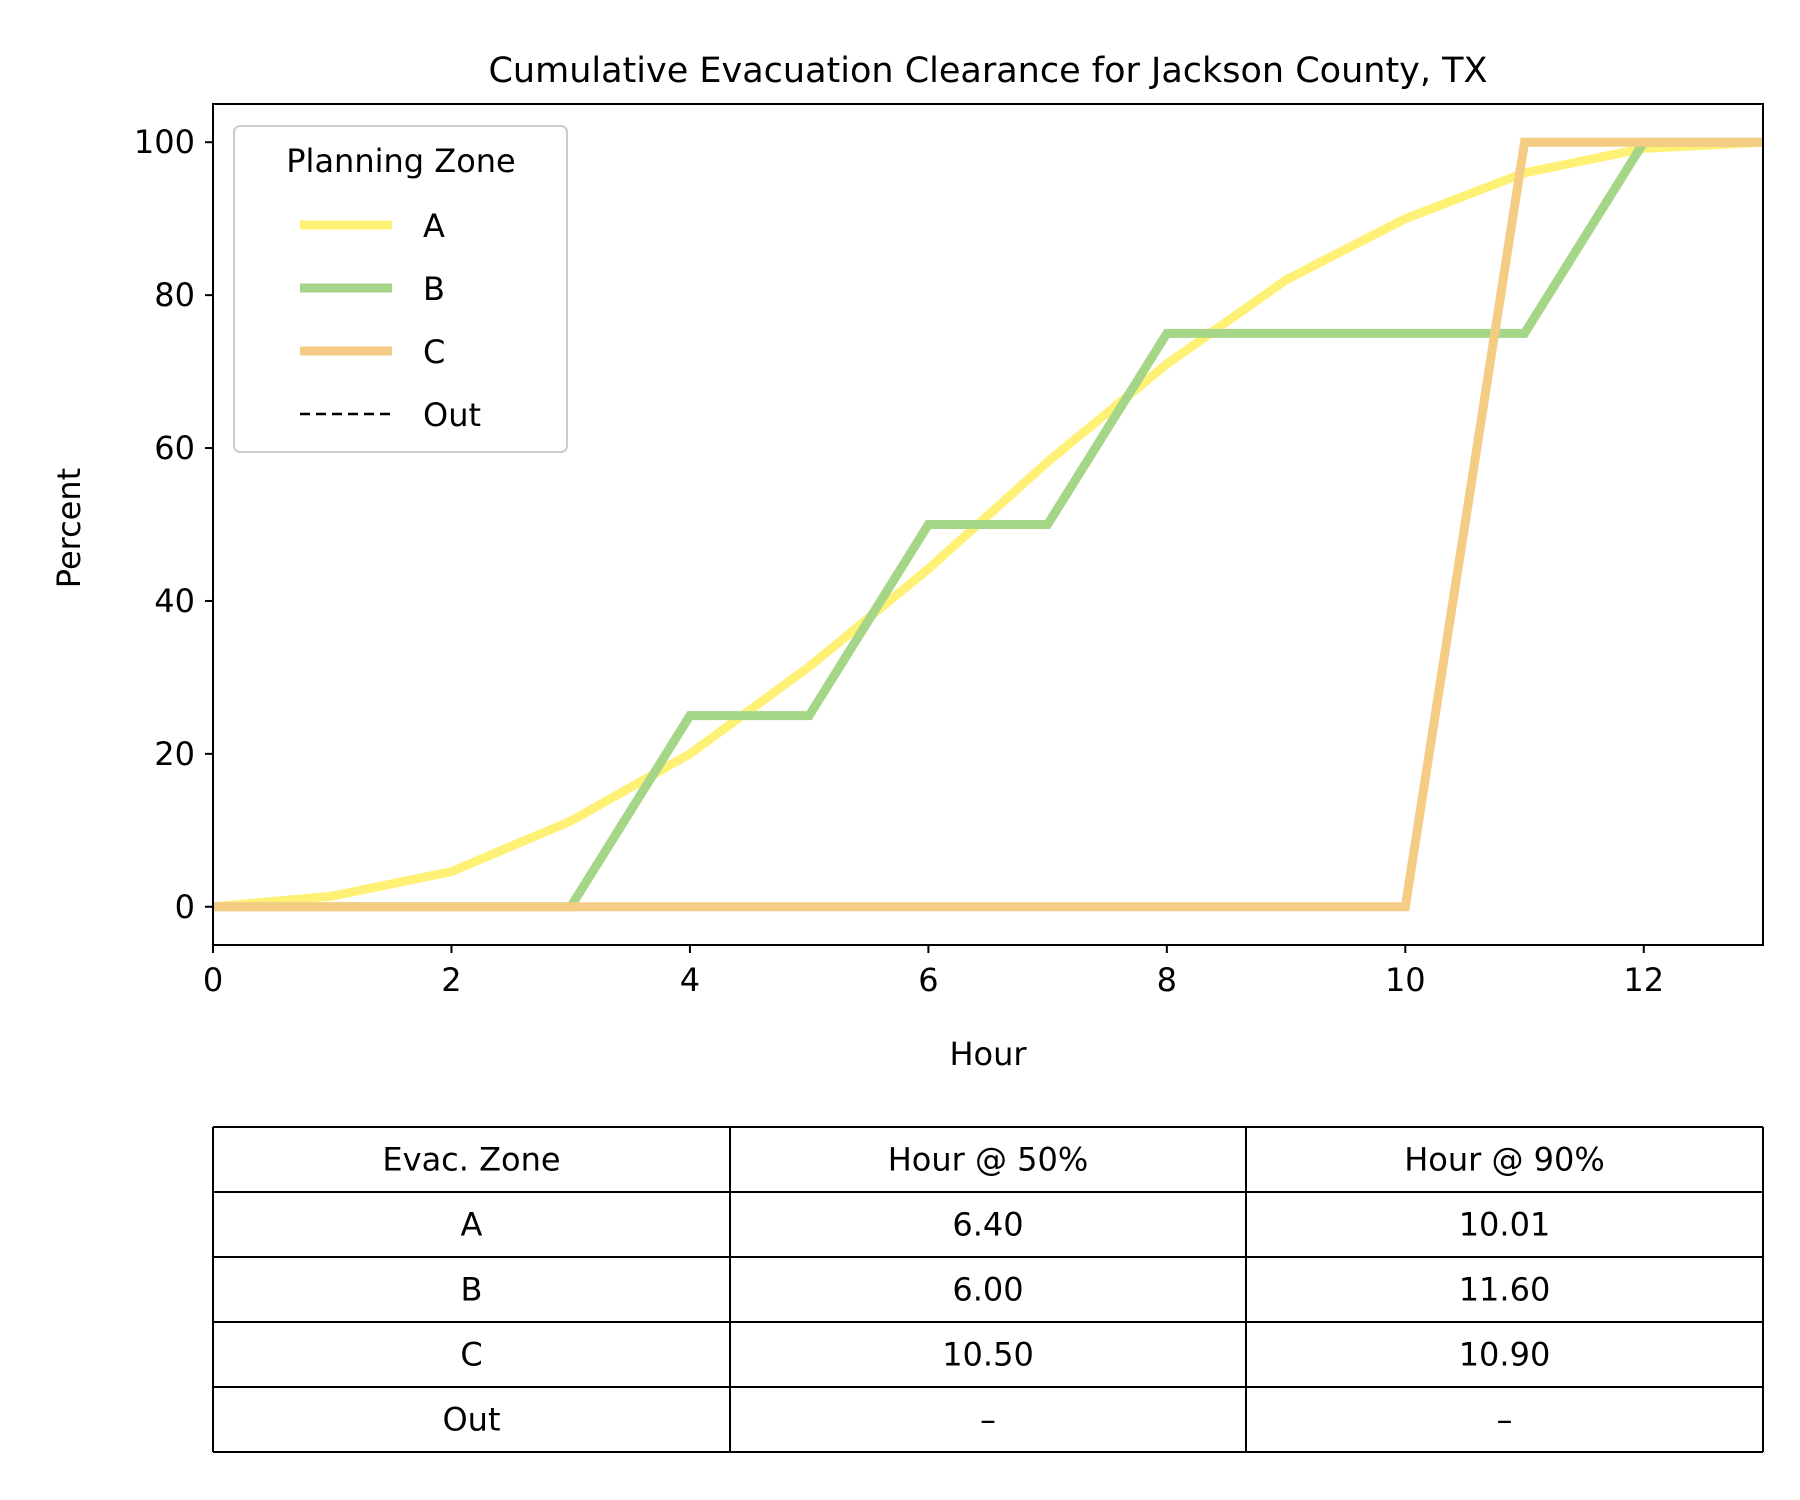  I want to click on legend-label-b: B, so click(434, 289).